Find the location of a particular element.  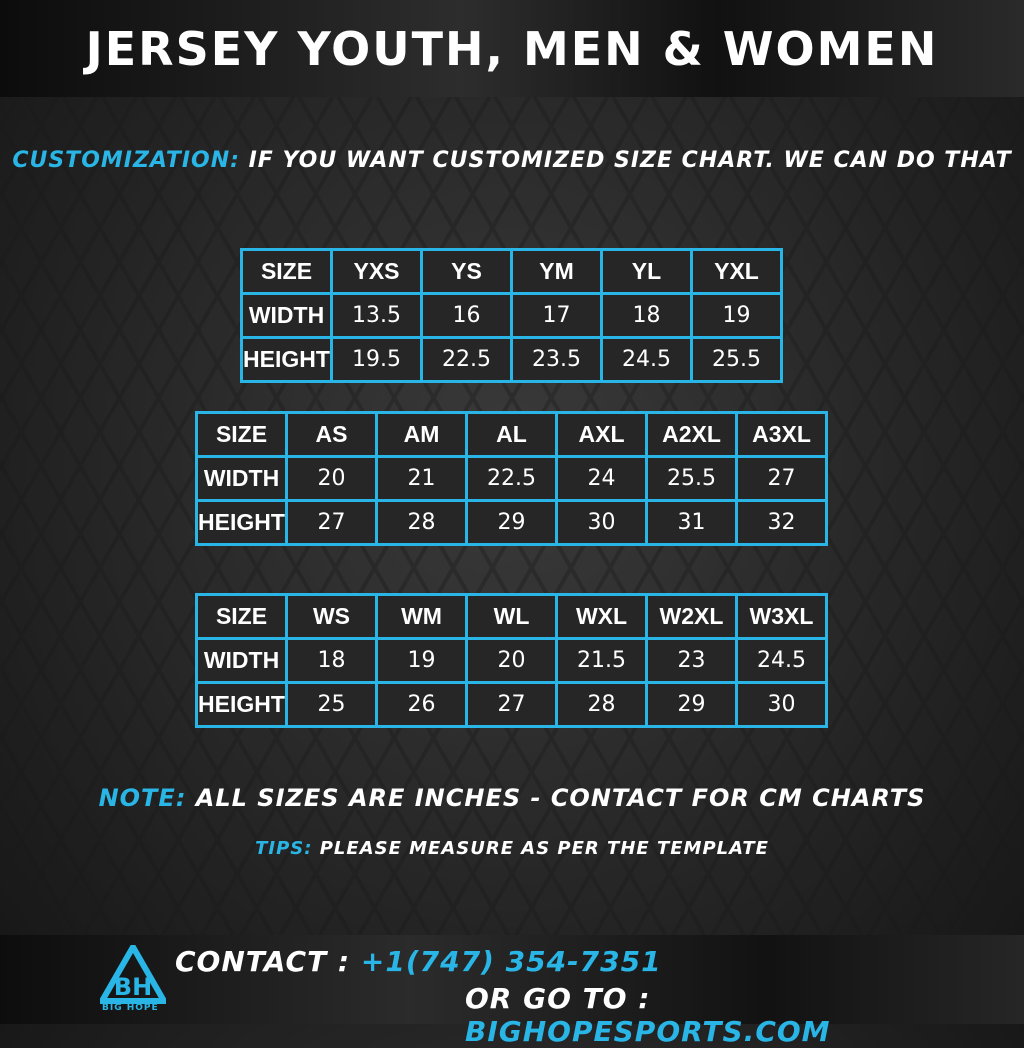

size-header-cell: AXL is located at coordinates (601, 434).